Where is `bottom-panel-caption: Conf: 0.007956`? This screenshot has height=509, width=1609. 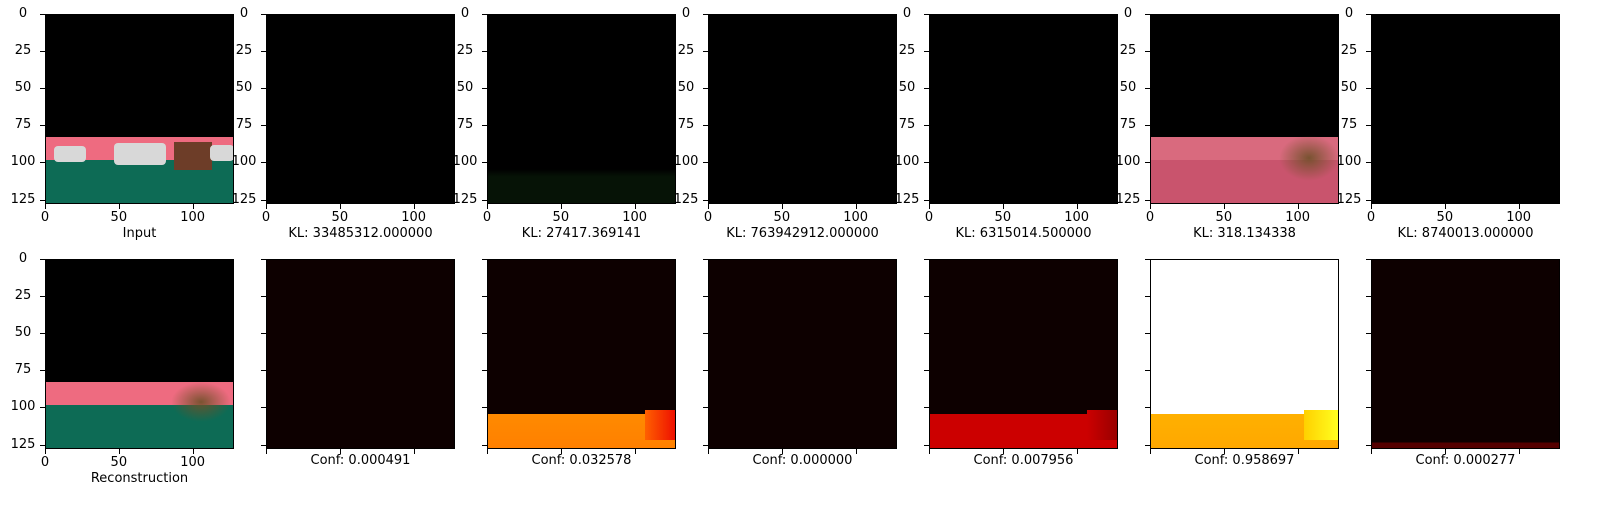
bottom-panel-caption: Conf: 0.007956 is located at coordinates (1023, 460).